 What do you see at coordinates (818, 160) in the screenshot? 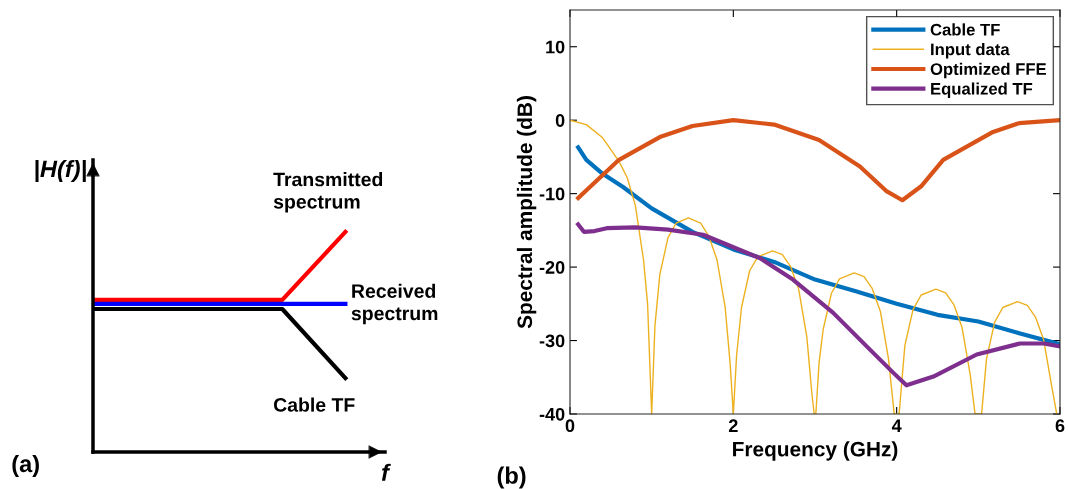
I see `line-series` at bounding box center [818, 160].